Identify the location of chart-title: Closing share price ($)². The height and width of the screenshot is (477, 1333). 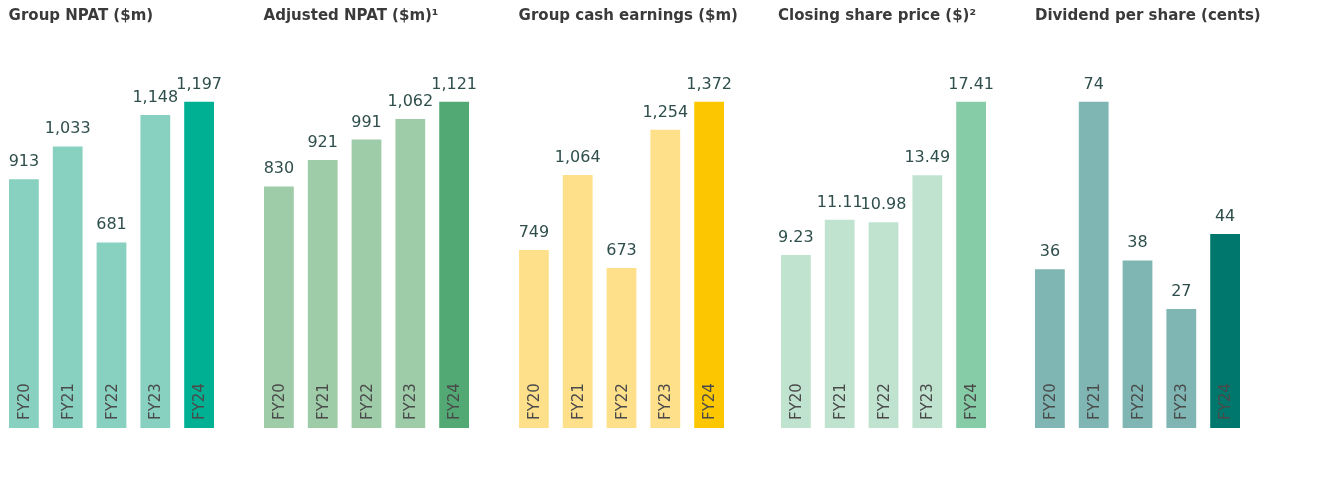
(877, 15).